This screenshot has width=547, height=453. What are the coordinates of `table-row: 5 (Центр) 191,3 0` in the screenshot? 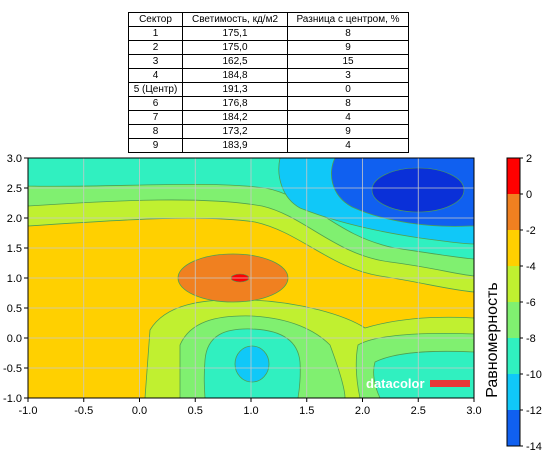 It's located at (268, 89).